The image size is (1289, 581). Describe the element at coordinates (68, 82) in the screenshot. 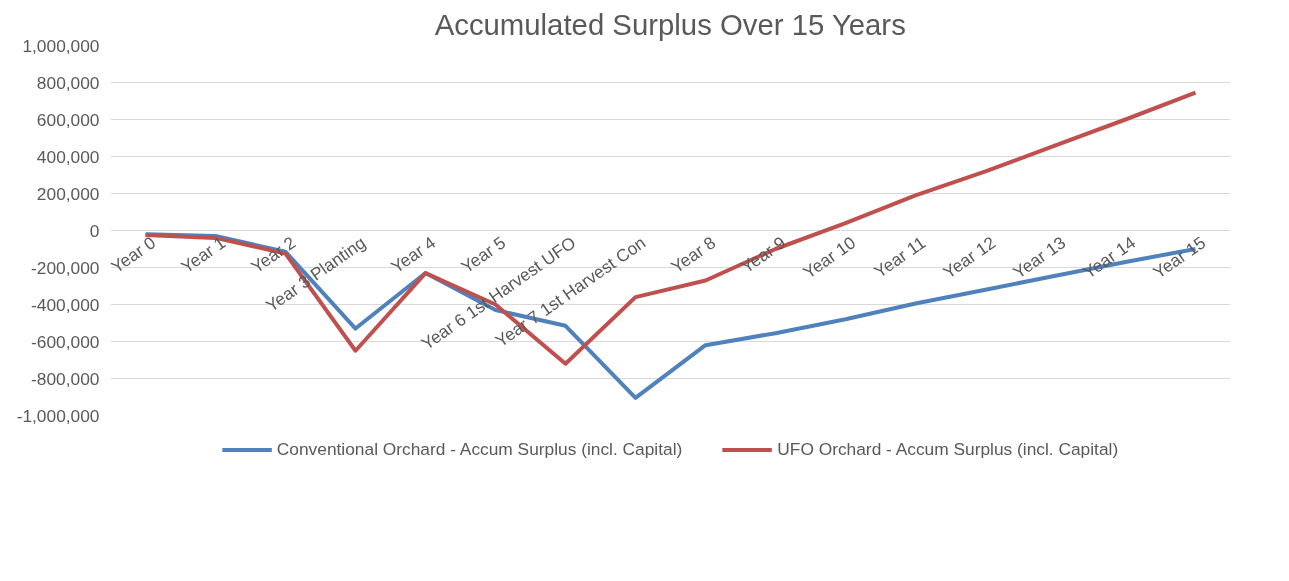

I see `y-tick-label: 800,000` at that location.